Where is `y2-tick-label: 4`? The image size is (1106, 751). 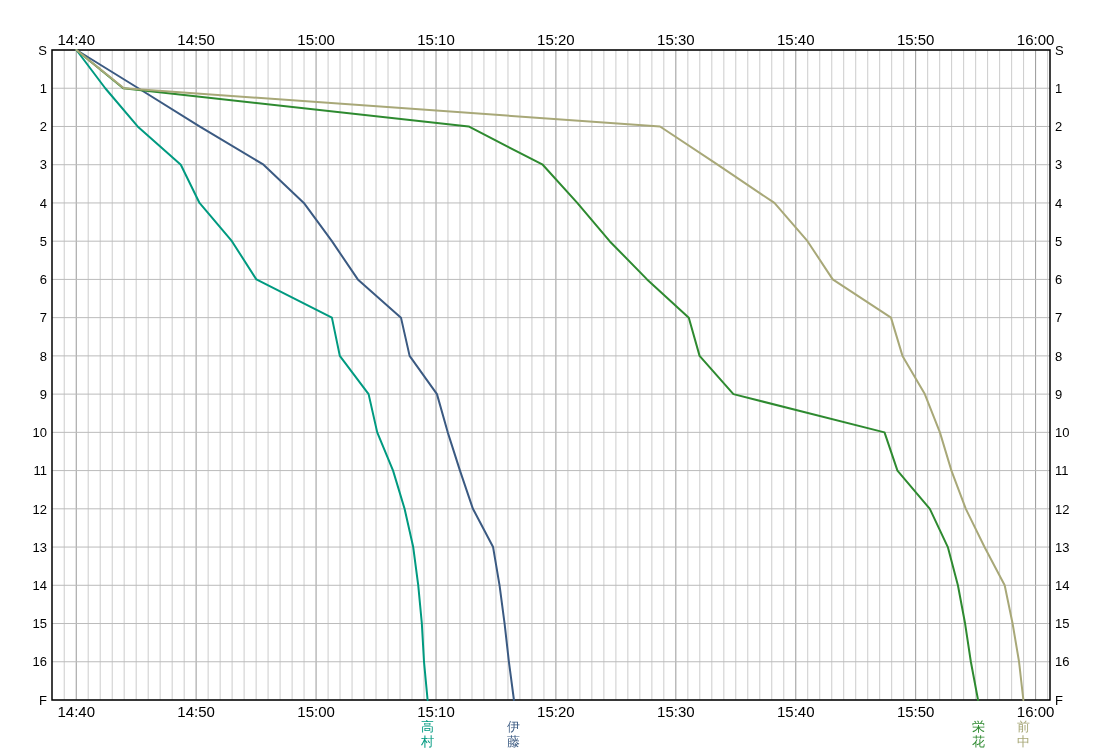 y2-tick-label: 4 is located at coordinates (1059, 203).